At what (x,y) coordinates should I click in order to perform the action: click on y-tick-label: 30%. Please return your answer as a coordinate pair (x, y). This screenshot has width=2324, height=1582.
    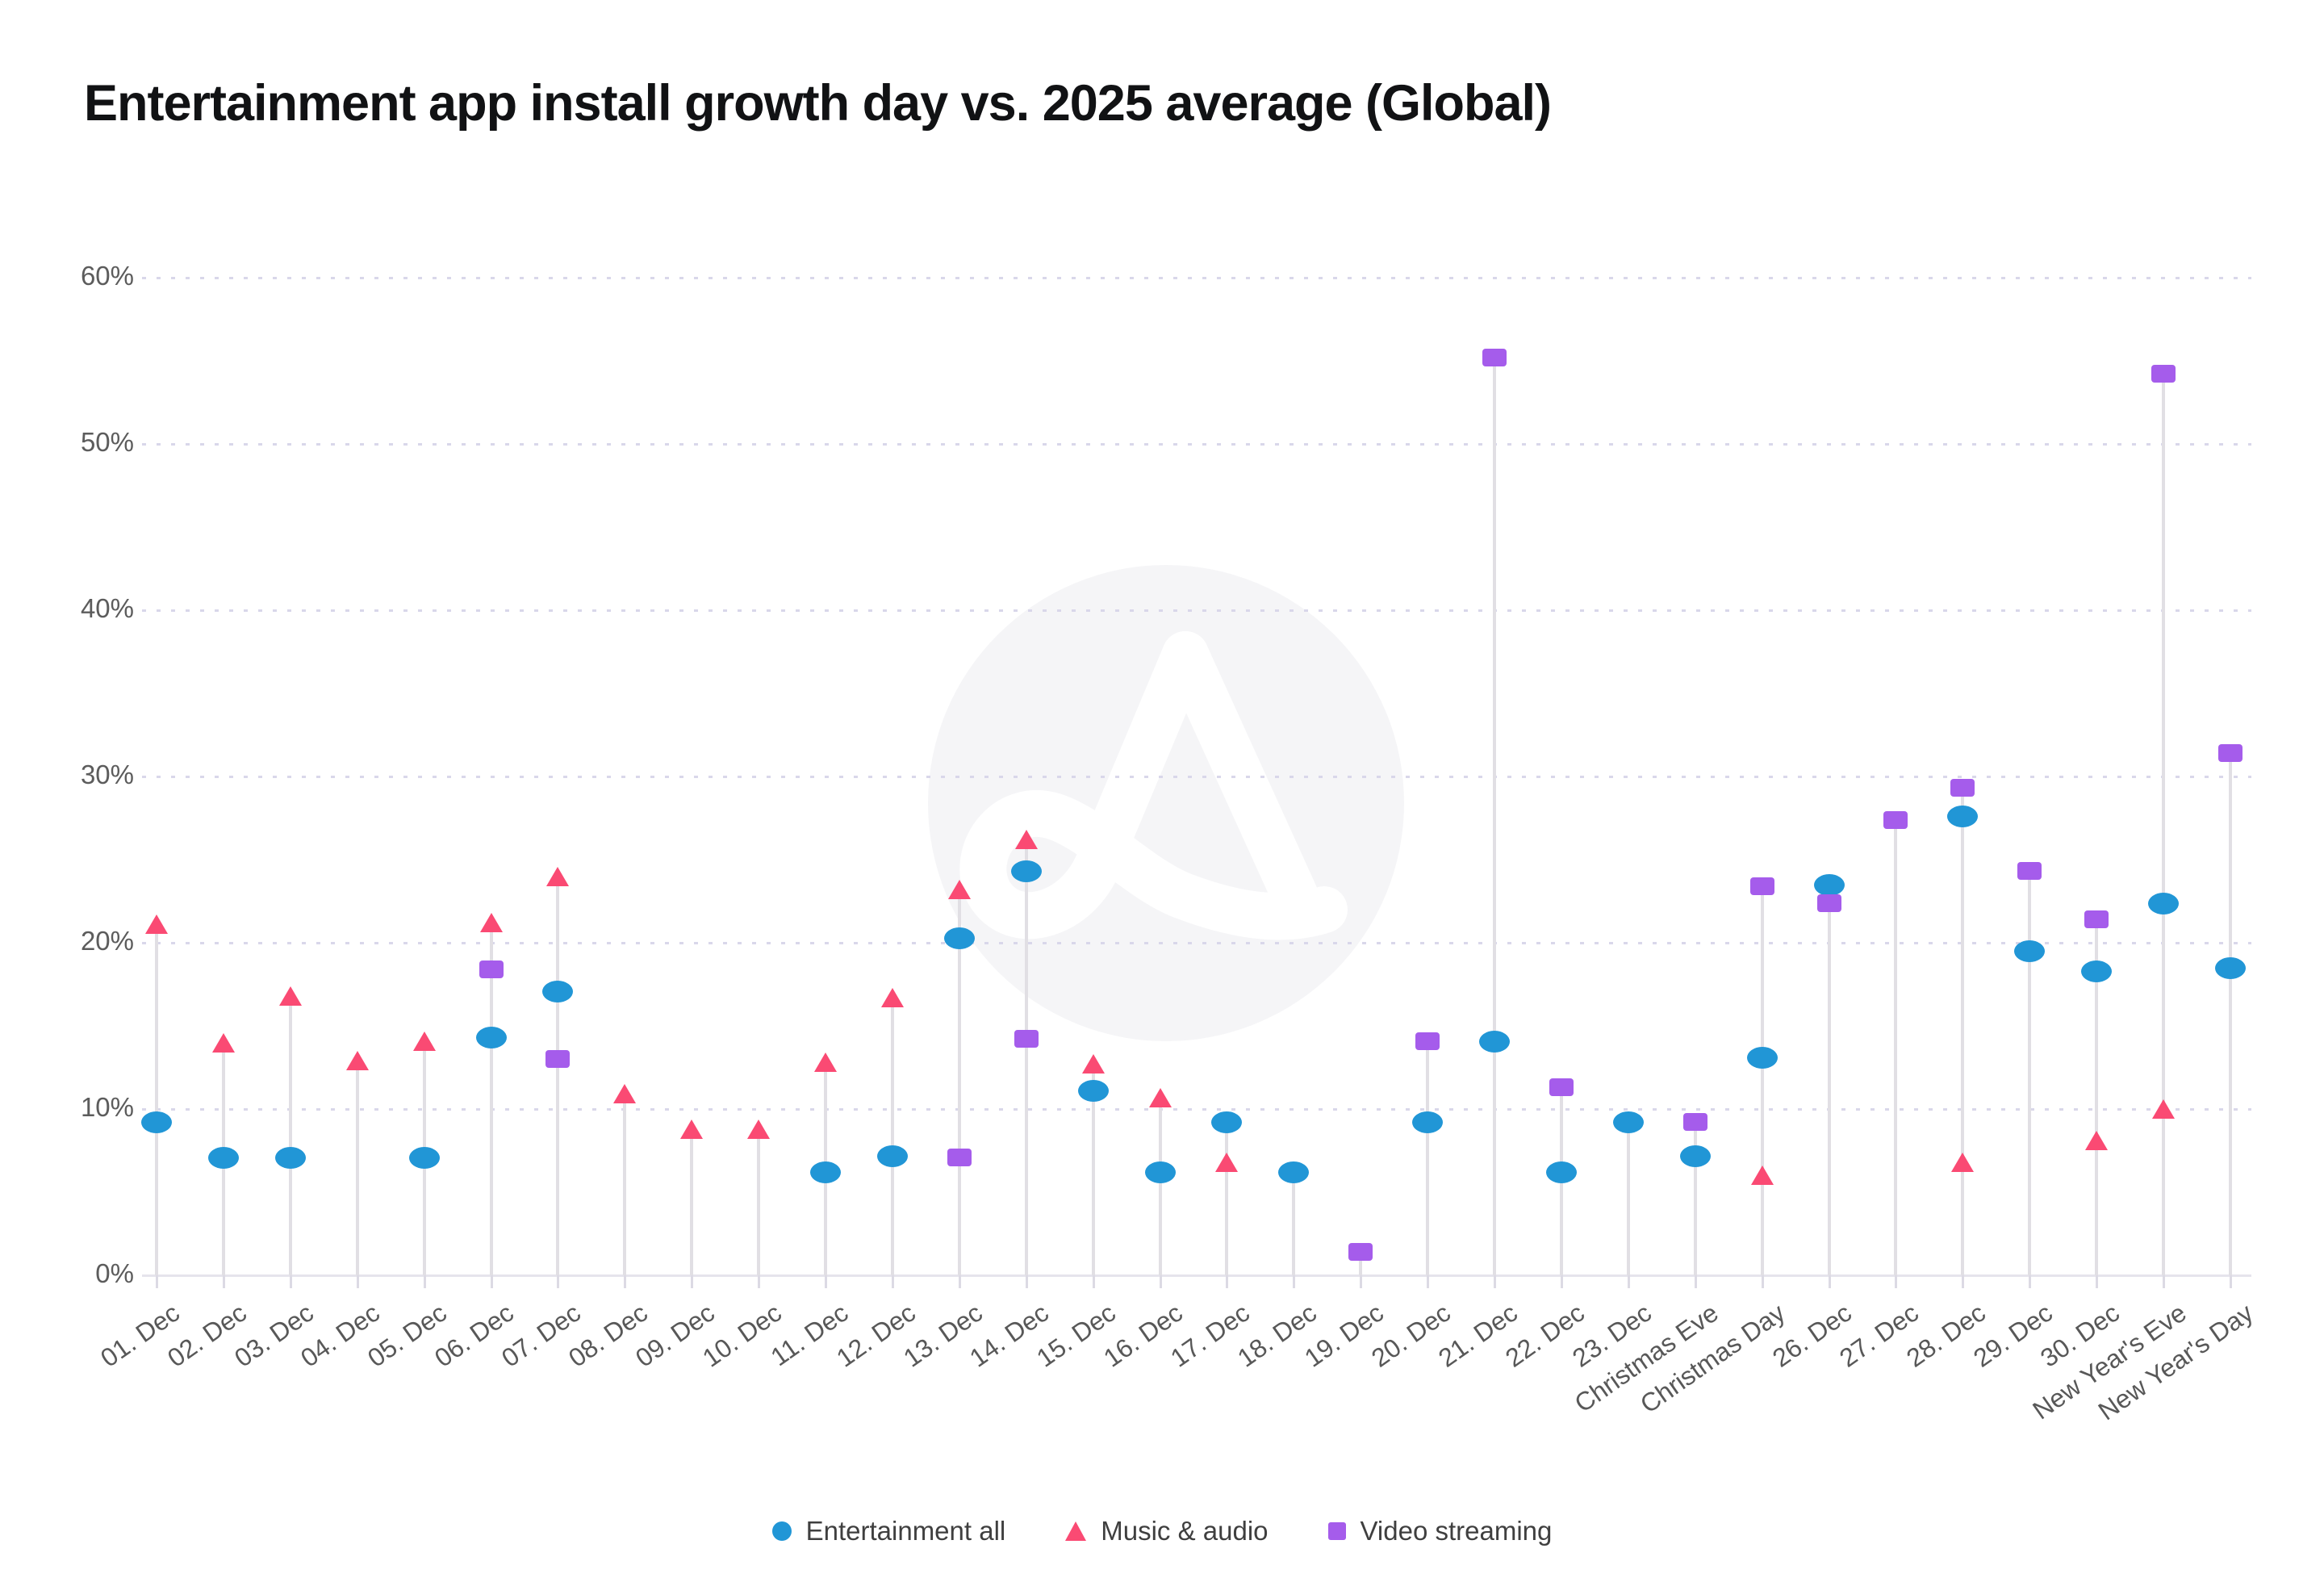
    Looking at the image, I should click on (107, 774).